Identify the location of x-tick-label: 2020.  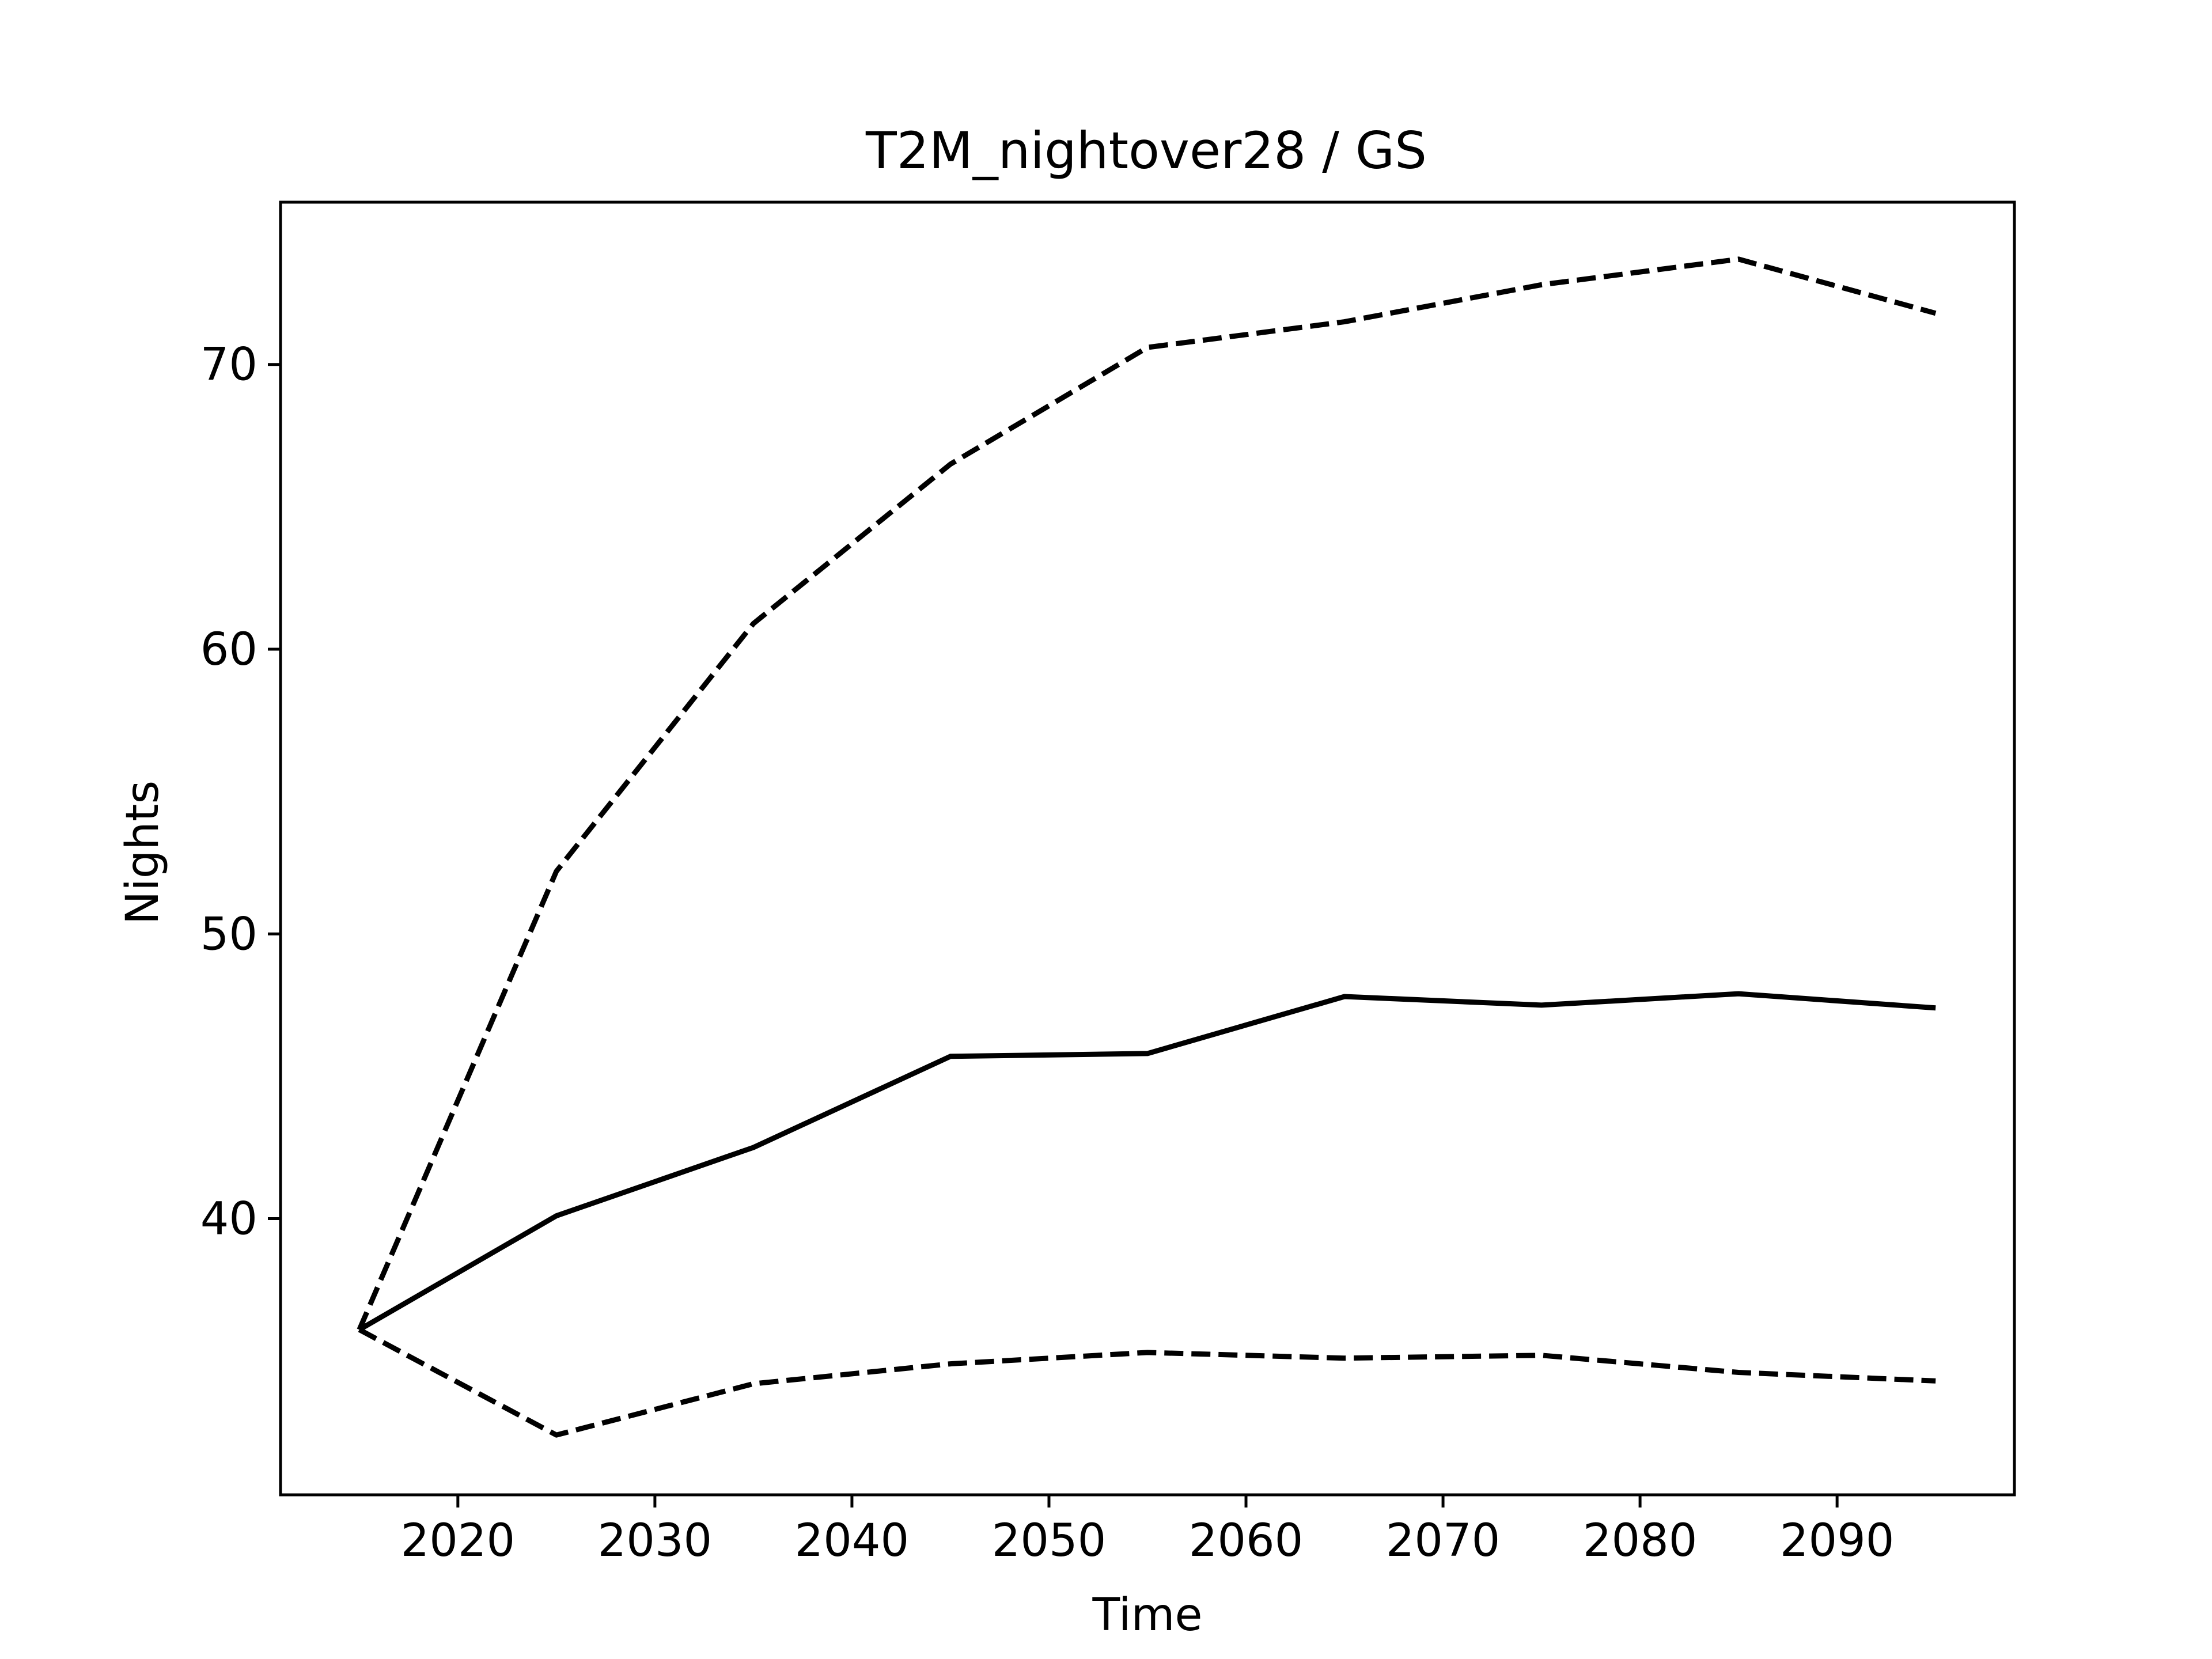
(458, 1541).